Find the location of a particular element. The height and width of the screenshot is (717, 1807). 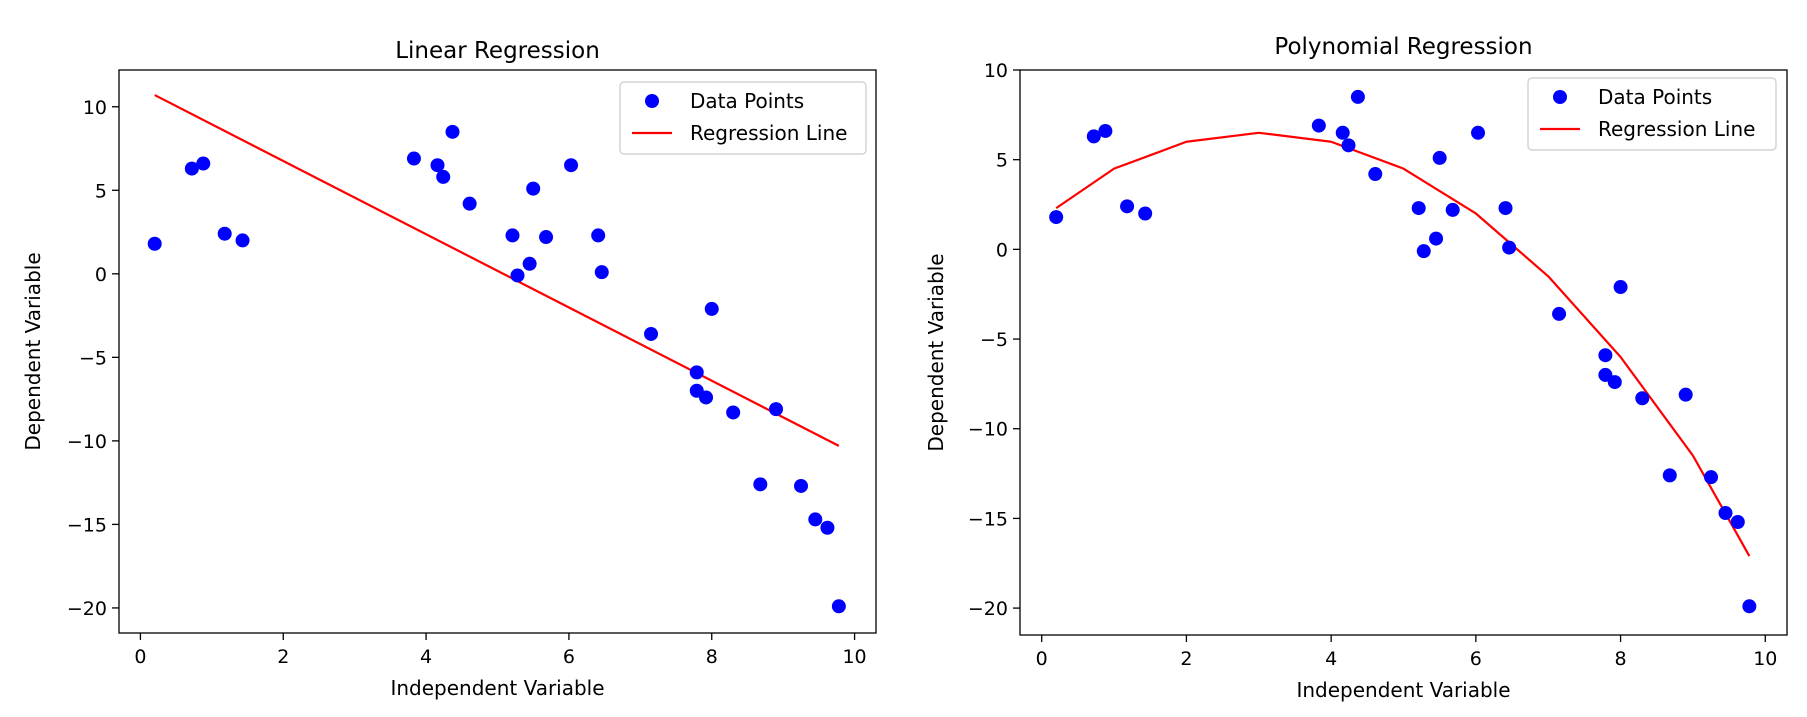

chart-title: Polynomial Regression is located at coordinates (1403, 47).